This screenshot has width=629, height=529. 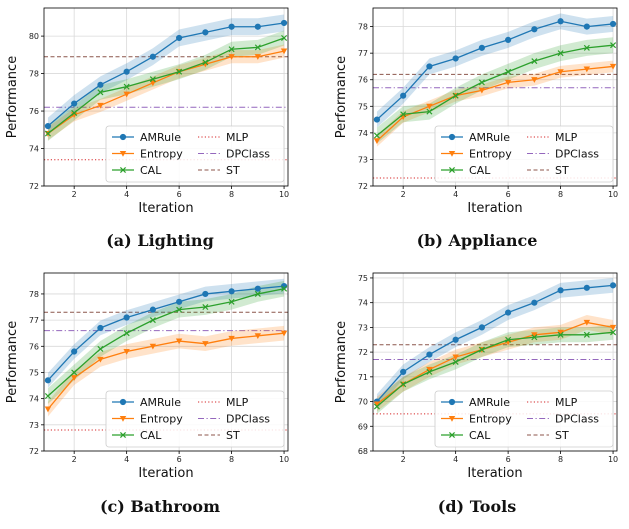 What do you see at coordinates (165, 473) in the screenshot?
I see `x-axis-label: Iteration` at bounding box center [165, 473].